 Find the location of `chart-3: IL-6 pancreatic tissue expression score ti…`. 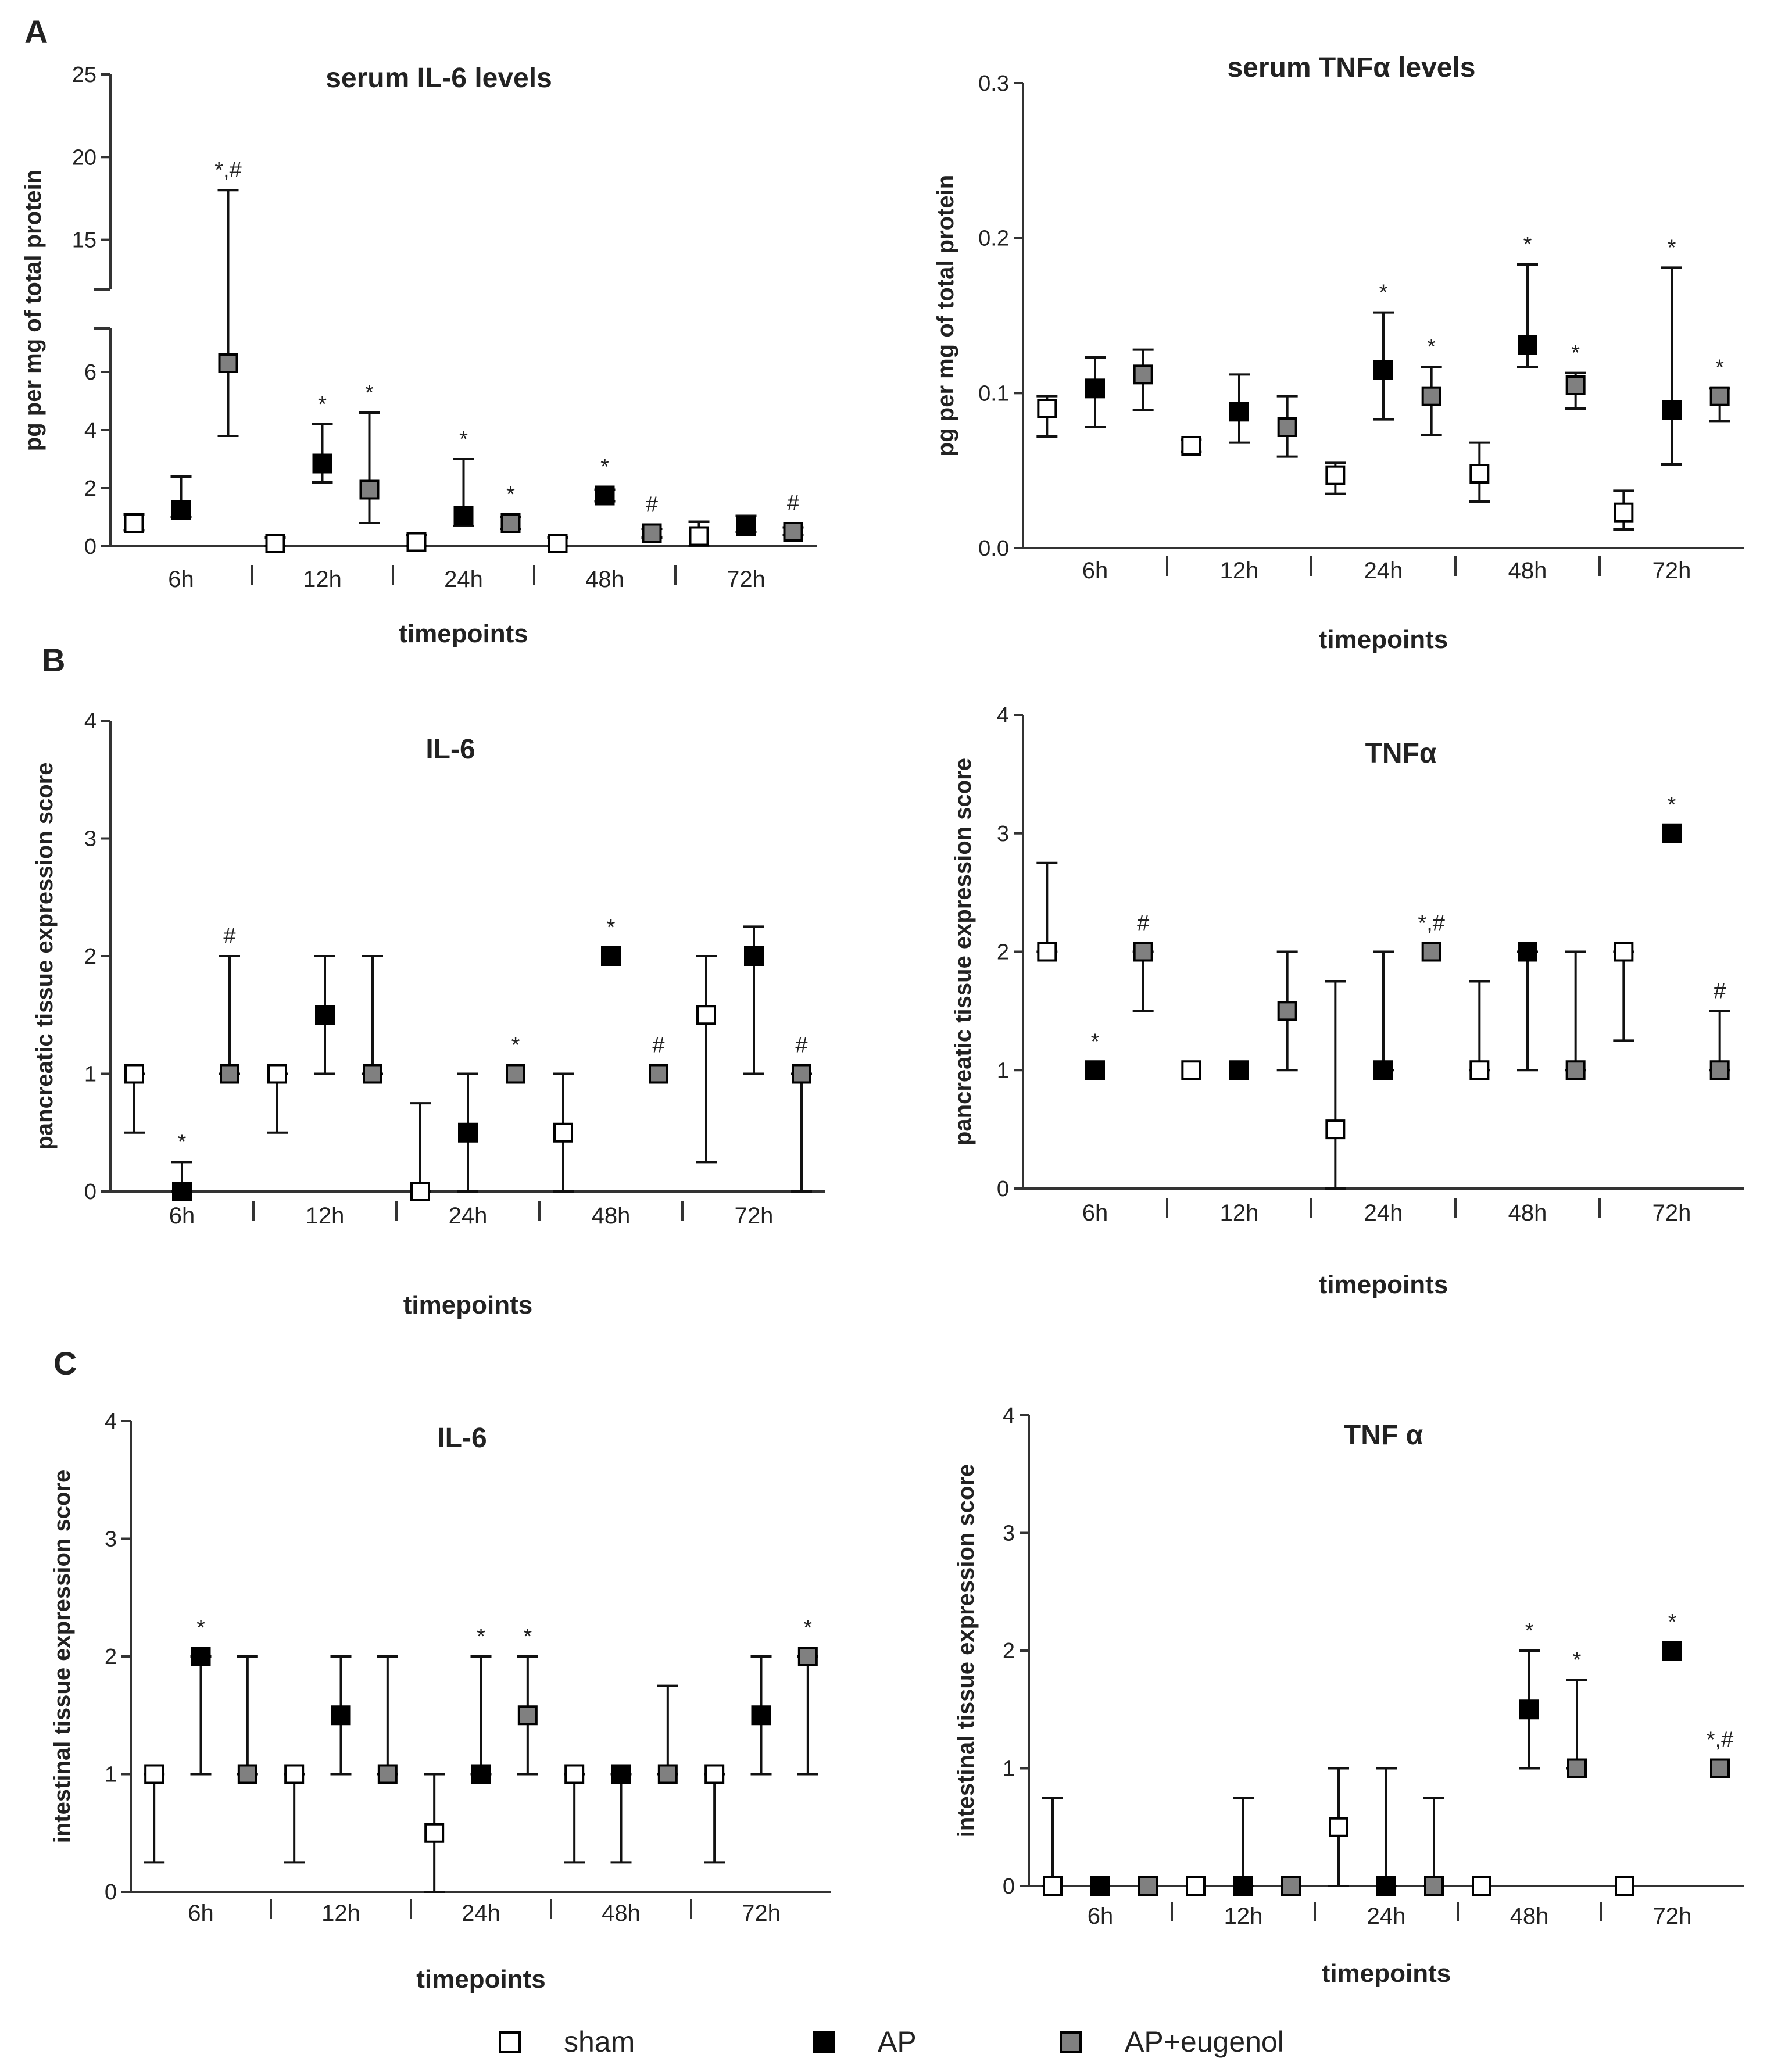

chart-3: IL-6 pancreatic tissue expression score ti… is located at coordinates (429, 1014).